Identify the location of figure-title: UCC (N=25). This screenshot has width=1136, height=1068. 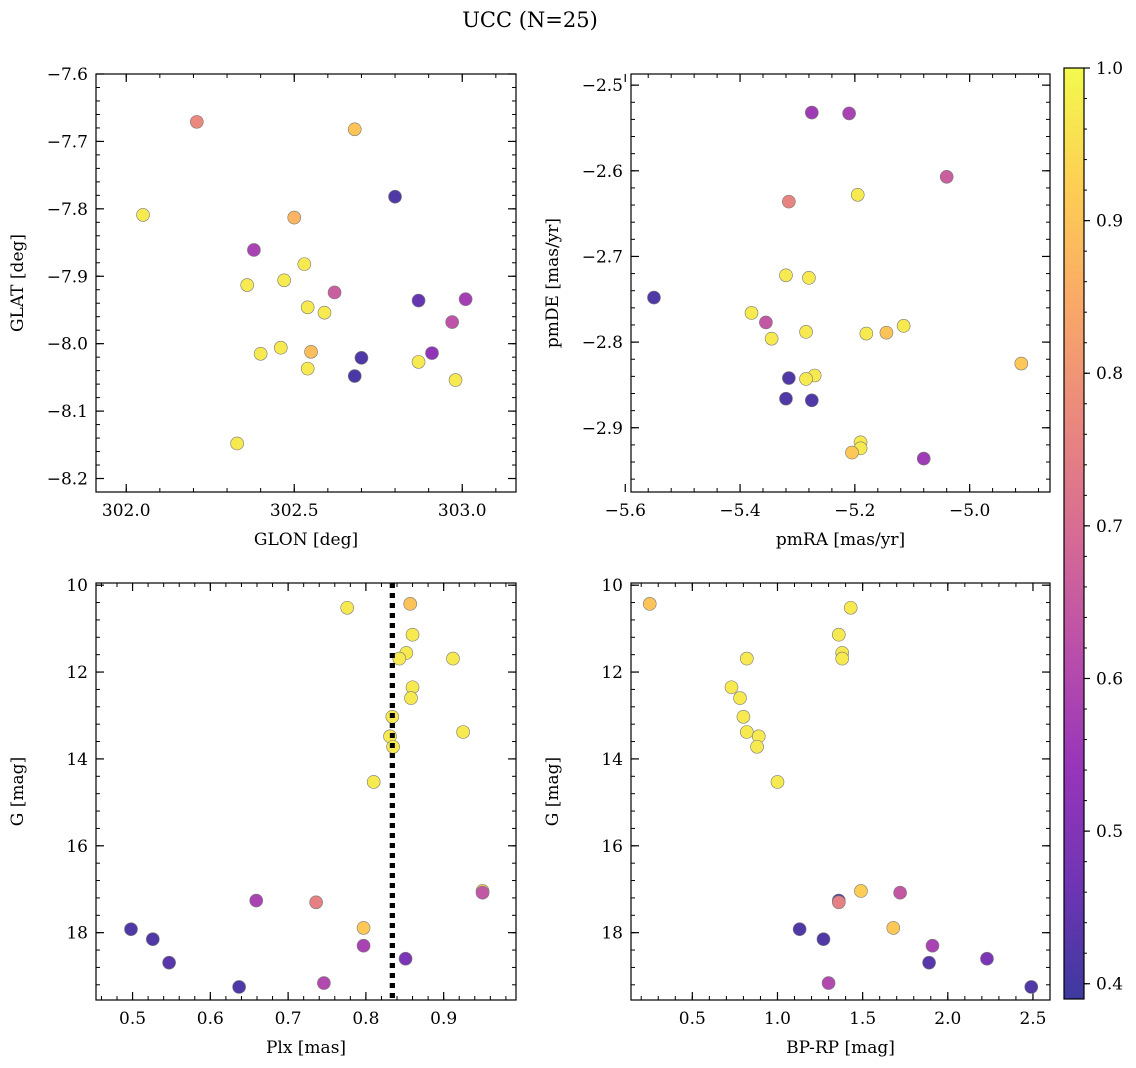
(530, 20).